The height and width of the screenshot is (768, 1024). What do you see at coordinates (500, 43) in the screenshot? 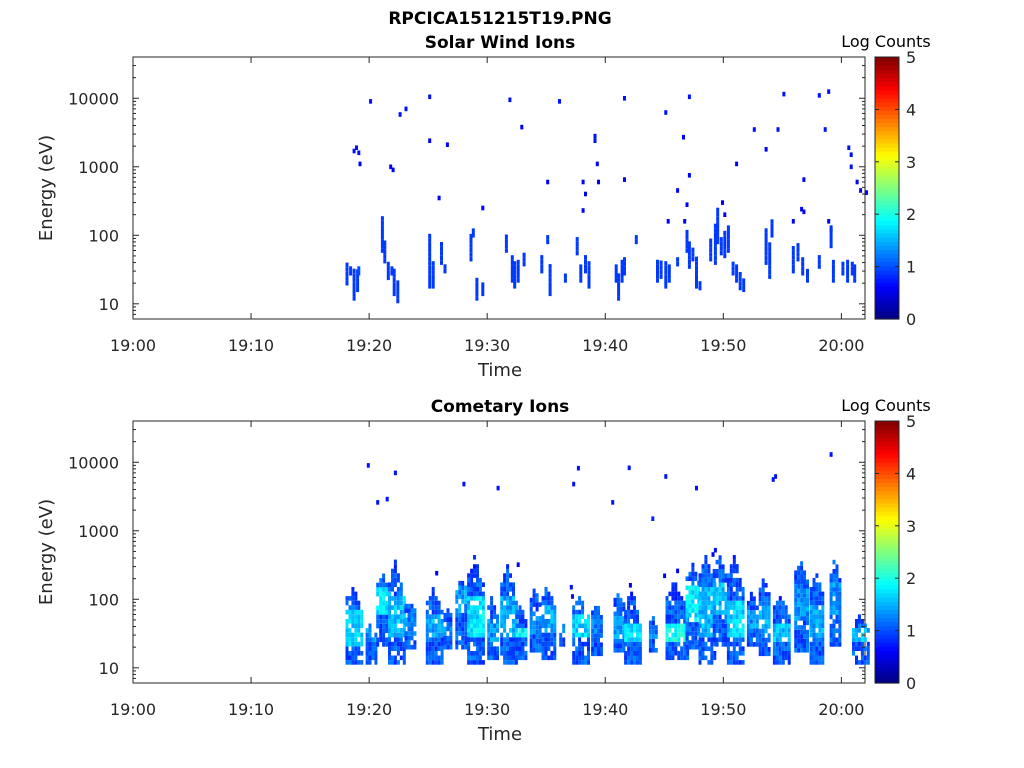
I see `panel-title-solar-wind: Solar Wind Ions` at bounding box center [500, 43].